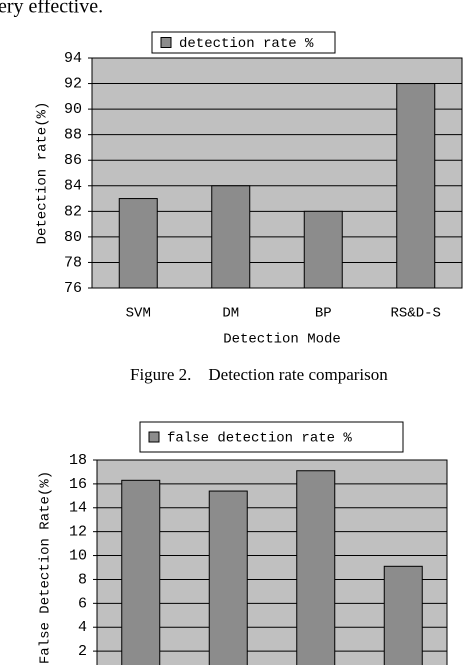  I want to click on text-fragment: ery effective., so click(51, 9).